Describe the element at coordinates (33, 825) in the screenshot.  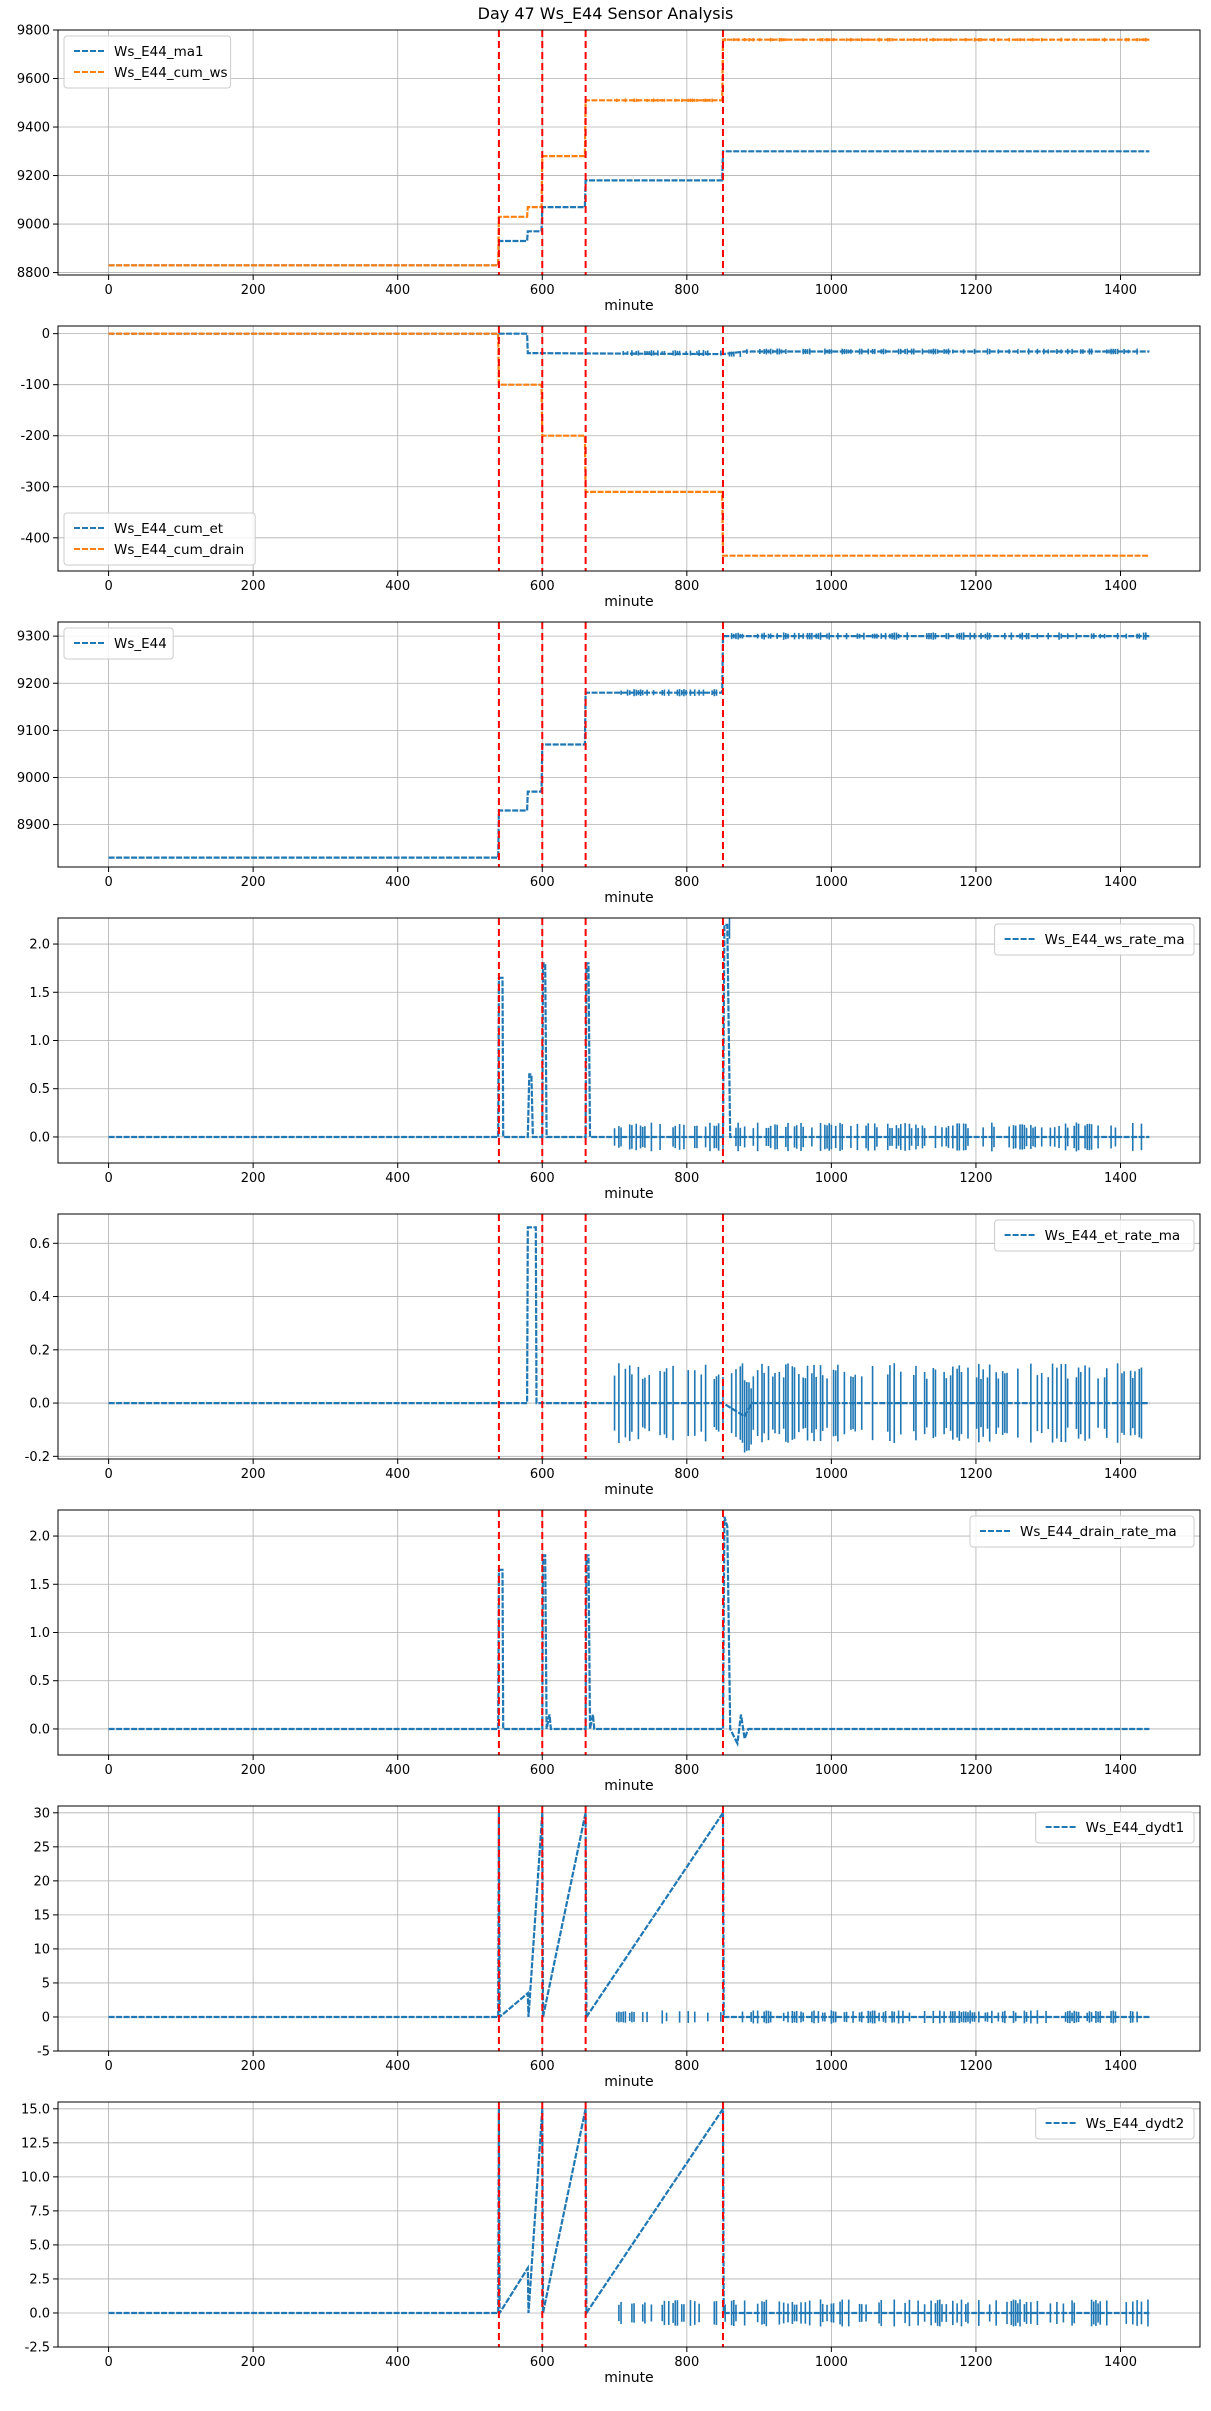
I see `y-tick-label: 8900` at that location.